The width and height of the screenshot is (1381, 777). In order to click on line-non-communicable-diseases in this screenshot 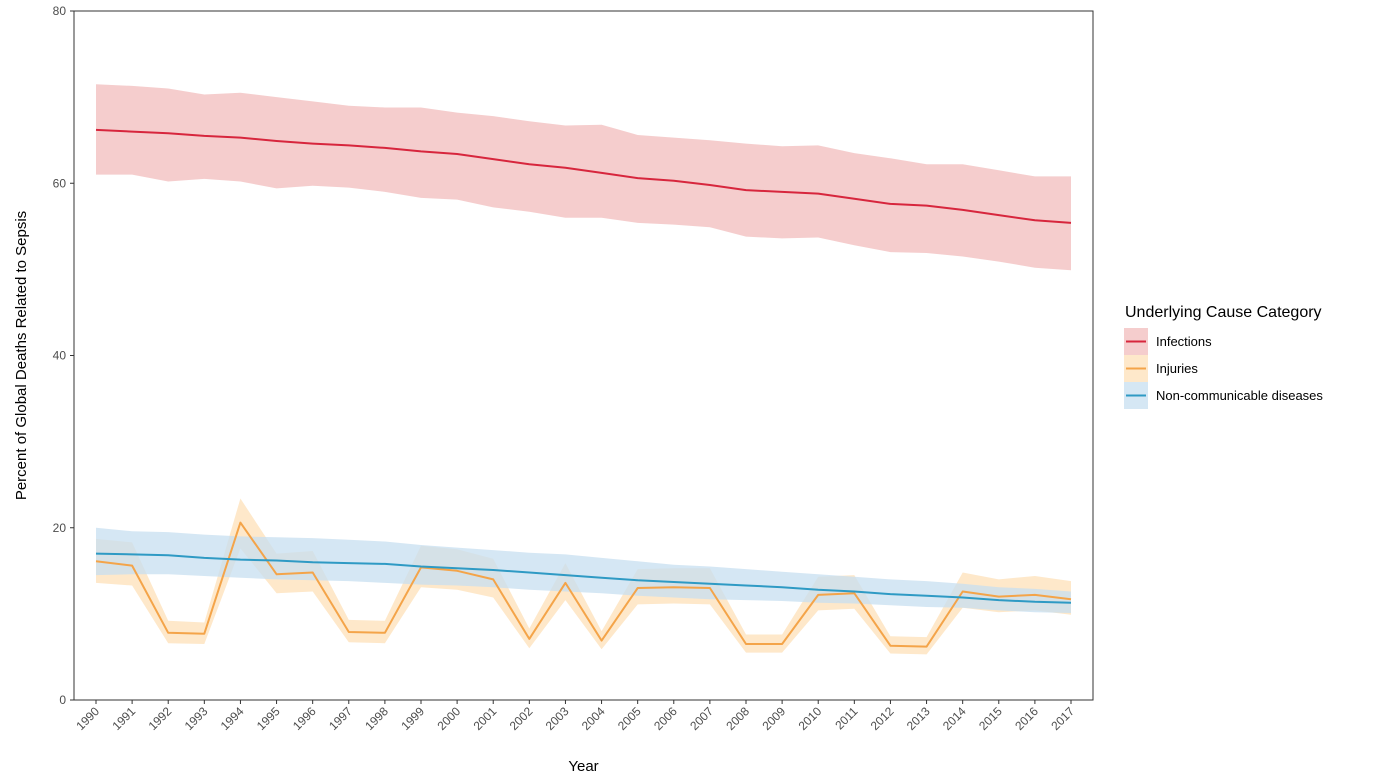, I will do `click(583, 578)`.